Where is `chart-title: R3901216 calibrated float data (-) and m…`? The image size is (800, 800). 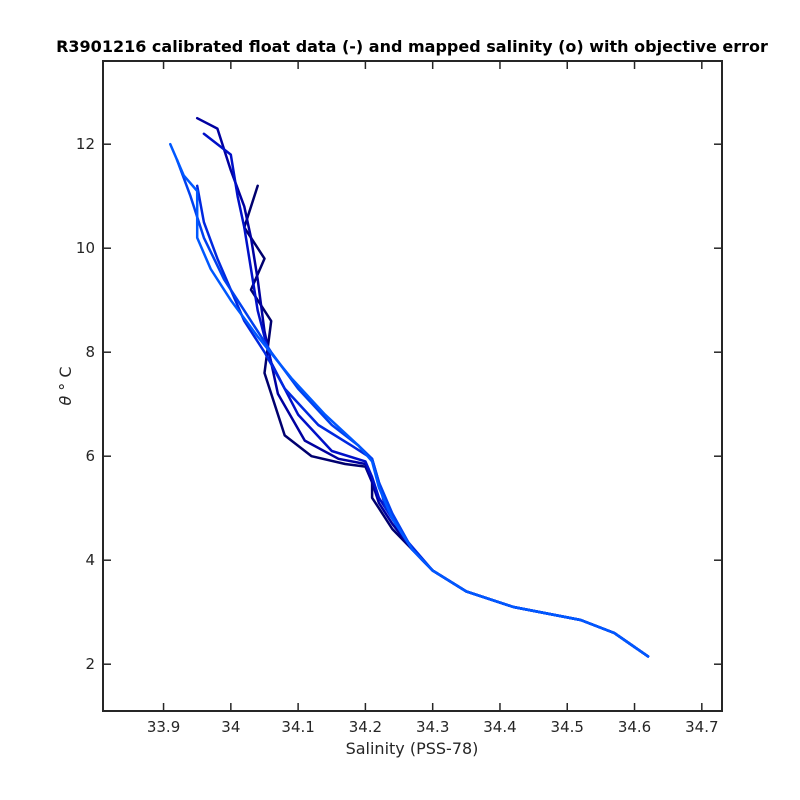
chart-title: R3901216 calibrated float data (-) and m… is located at coordinates (412, 46).